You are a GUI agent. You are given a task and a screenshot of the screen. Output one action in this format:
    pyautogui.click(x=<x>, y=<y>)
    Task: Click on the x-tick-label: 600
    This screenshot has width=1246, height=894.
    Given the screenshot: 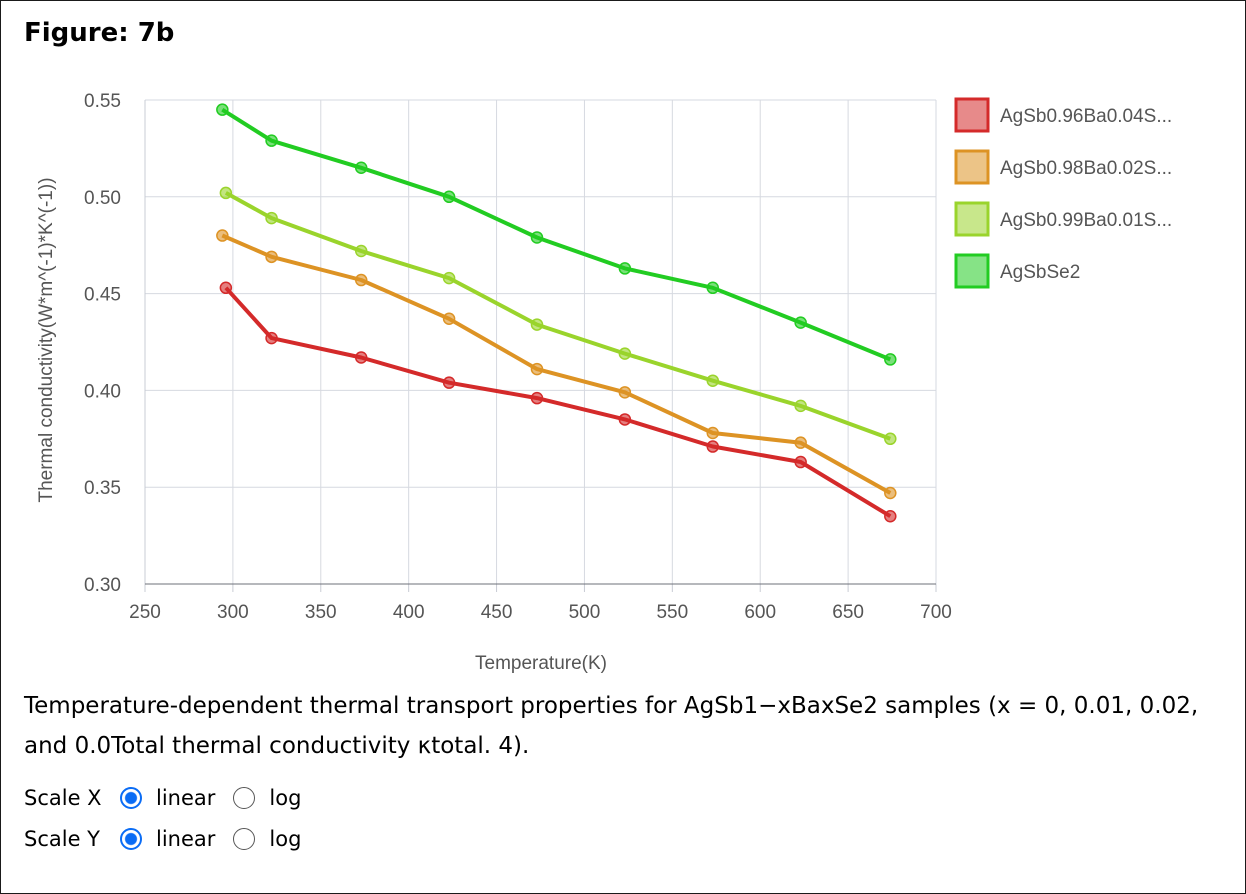 What is the action you would take?
    pyautogui.click(x=760, y=612)
    